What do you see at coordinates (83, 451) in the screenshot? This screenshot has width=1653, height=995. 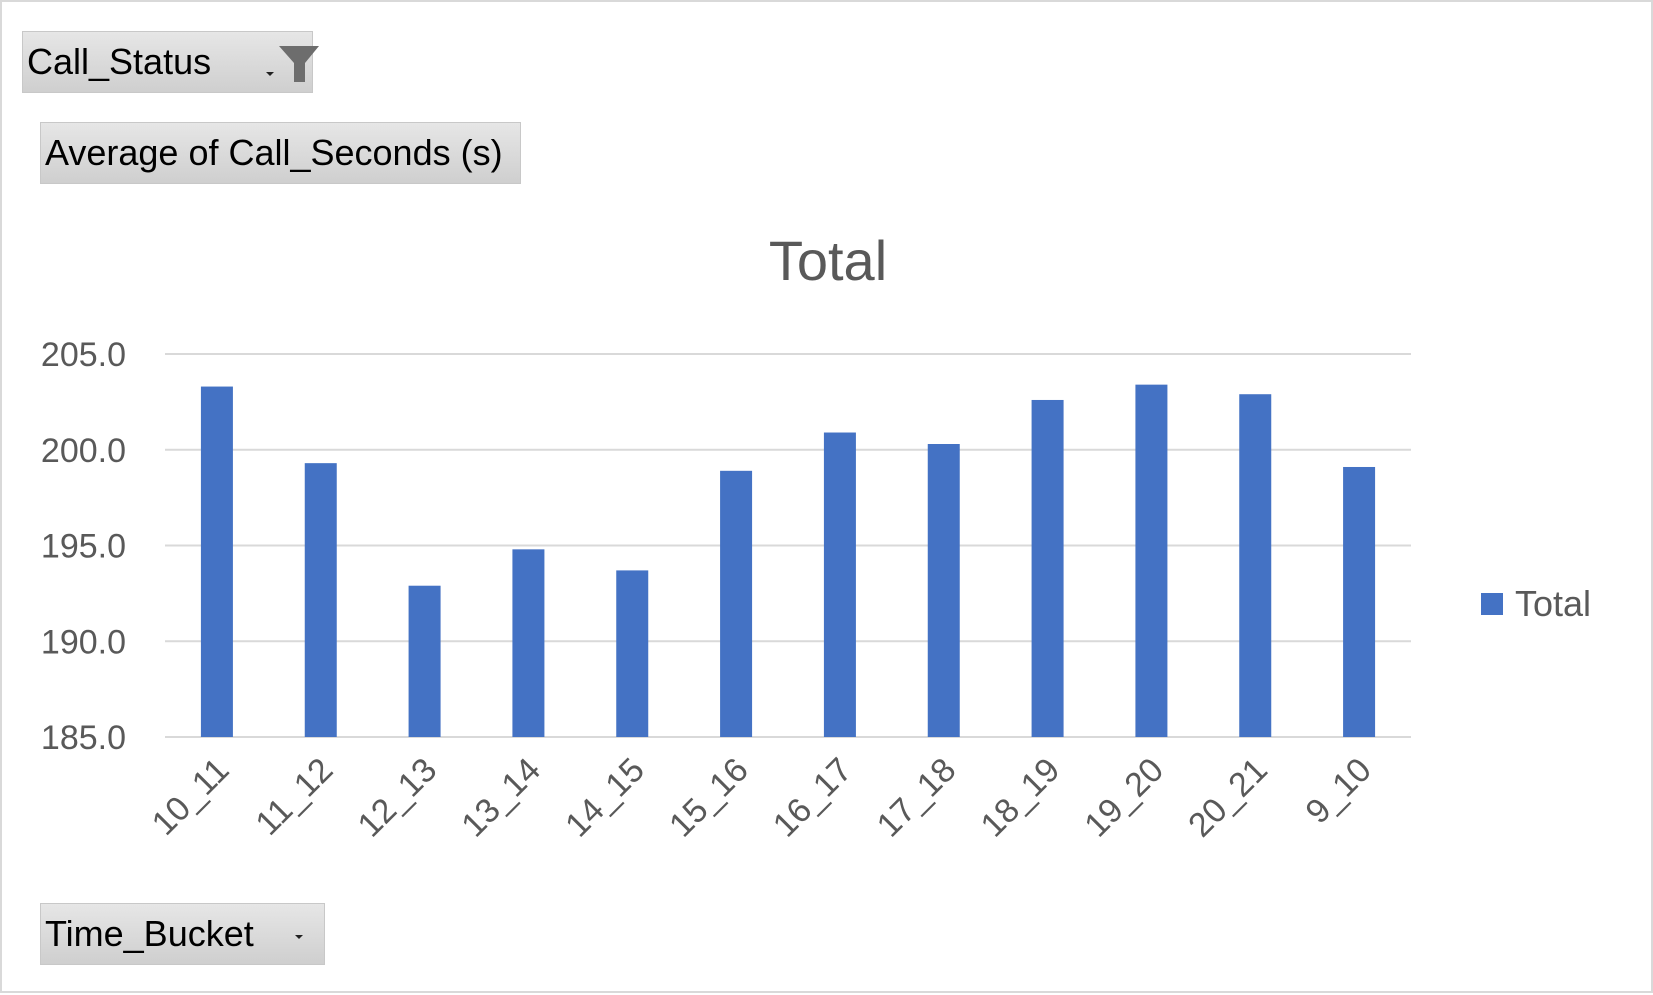 I see `y-tick-label: 200.0` at bounding box center [83, 451].